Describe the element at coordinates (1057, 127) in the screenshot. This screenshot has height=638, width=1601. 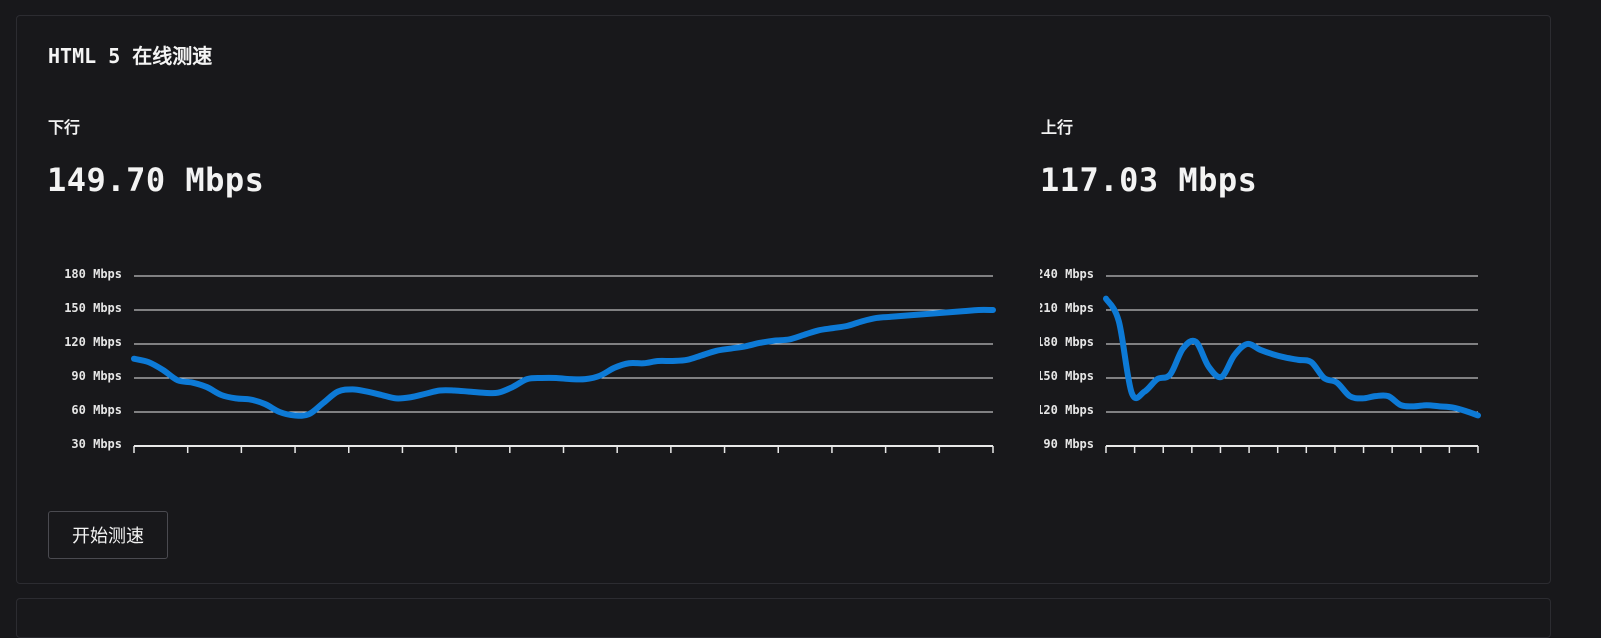
I see `upload-label: 上行` at that location.